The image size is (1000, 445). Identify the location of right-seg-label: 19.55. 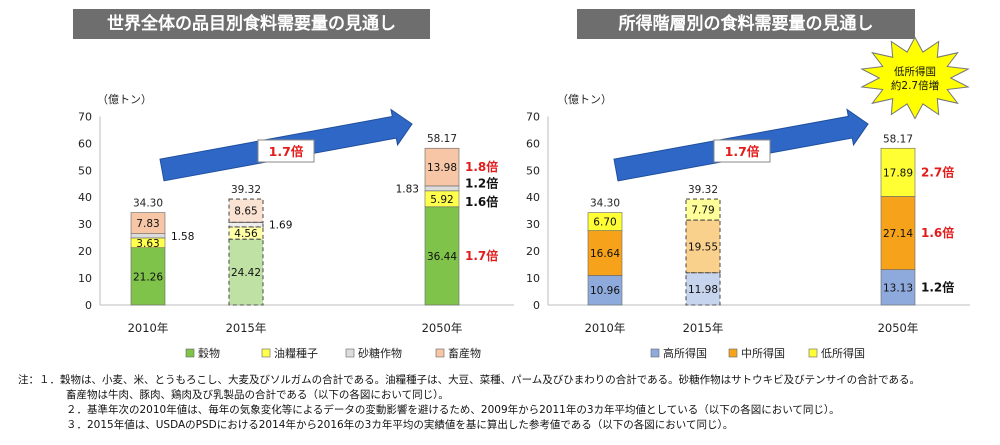
(703, 247).